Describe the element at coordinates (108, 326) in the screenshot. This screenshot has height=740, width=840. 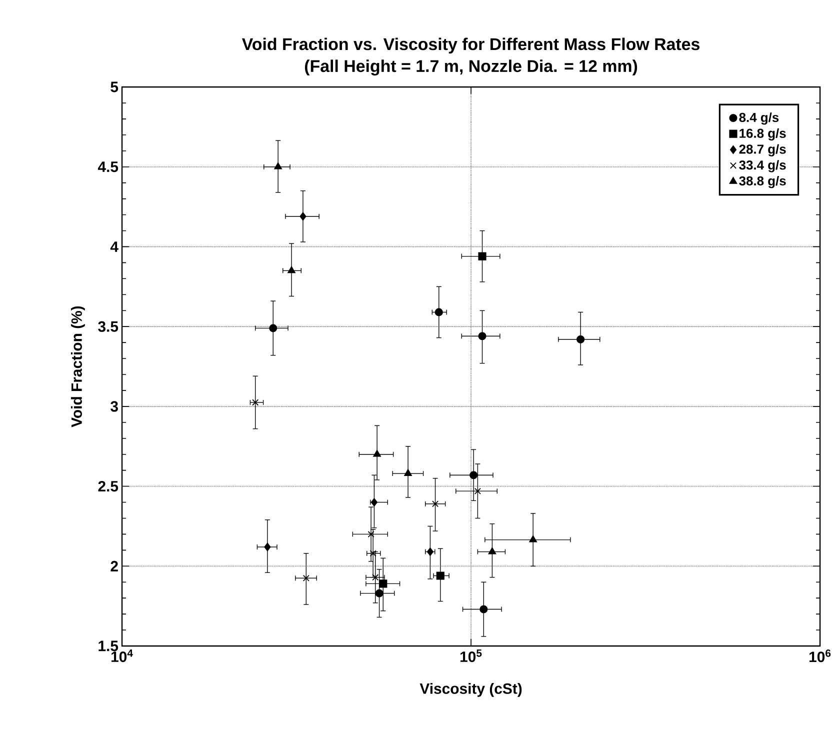
I see `y-tick-label: 3.5` at that location.